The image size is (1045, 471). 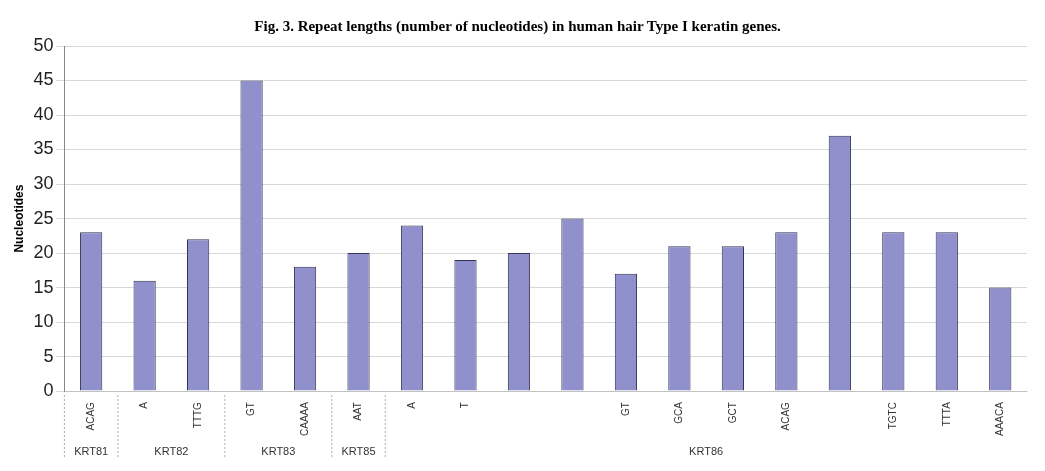 What do you see at coordinates (171, 450) in the screenshot?
I see `text: KRT82` at bounding box center [171, 450].